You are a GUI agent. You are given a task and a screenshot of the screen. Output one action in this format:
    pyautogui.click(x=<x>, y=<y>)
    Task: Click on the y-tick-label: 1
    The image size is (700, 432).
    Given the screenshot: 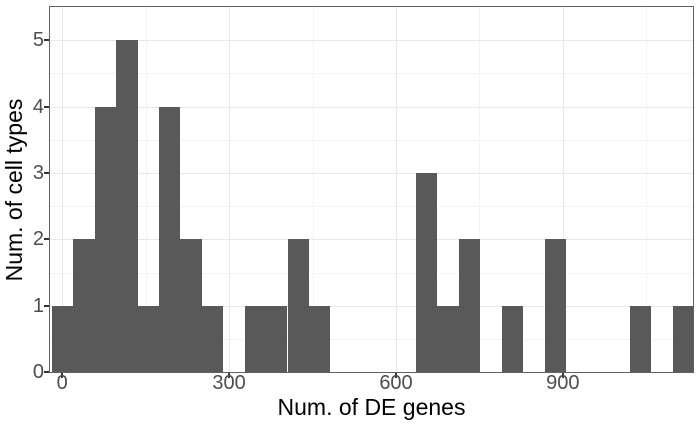 What is the action you would take?
    pyautogui.click(x=38, y=305)
    